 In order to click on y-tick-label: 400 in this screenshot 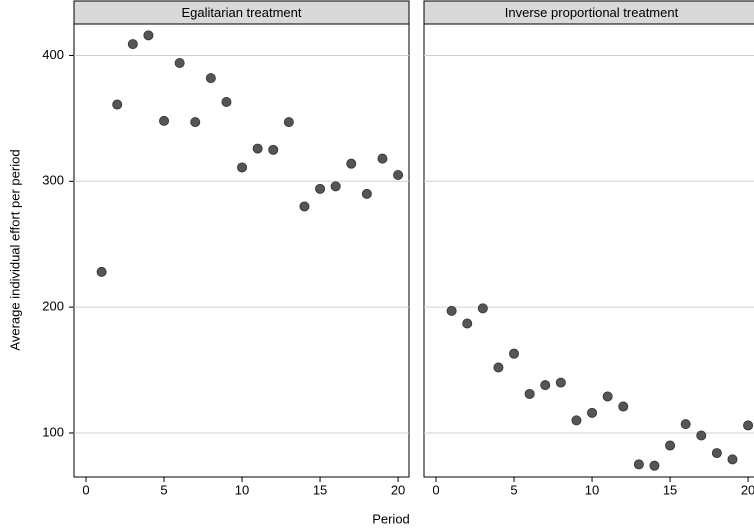, I will do `click(53, 54)`.